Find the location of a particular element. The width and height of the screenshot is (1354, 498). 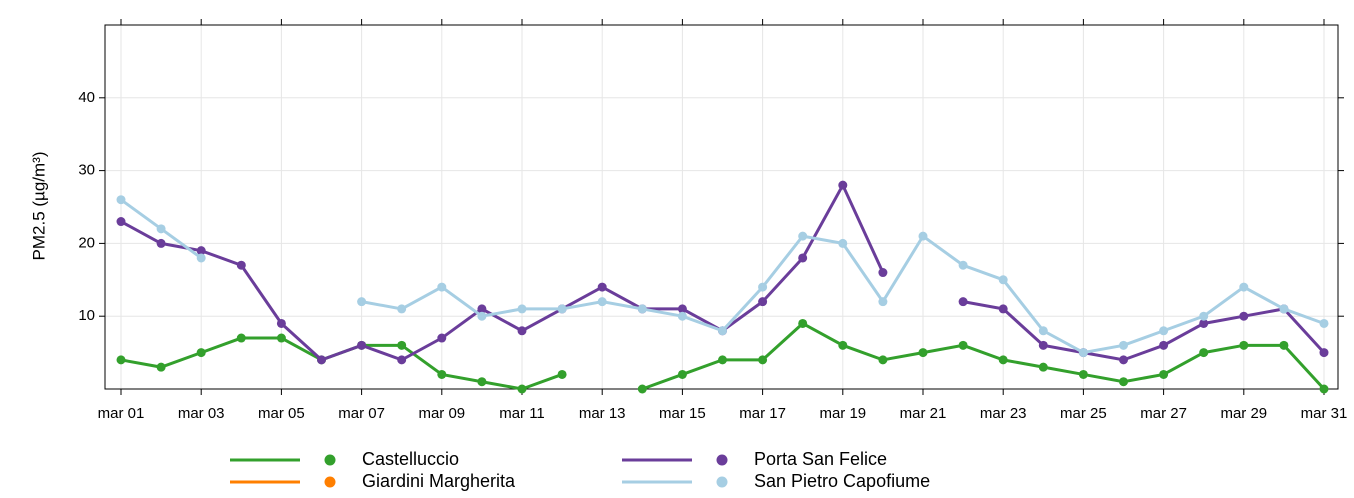

x-tick-label: mar 01 is located at coordinates (121, 413).